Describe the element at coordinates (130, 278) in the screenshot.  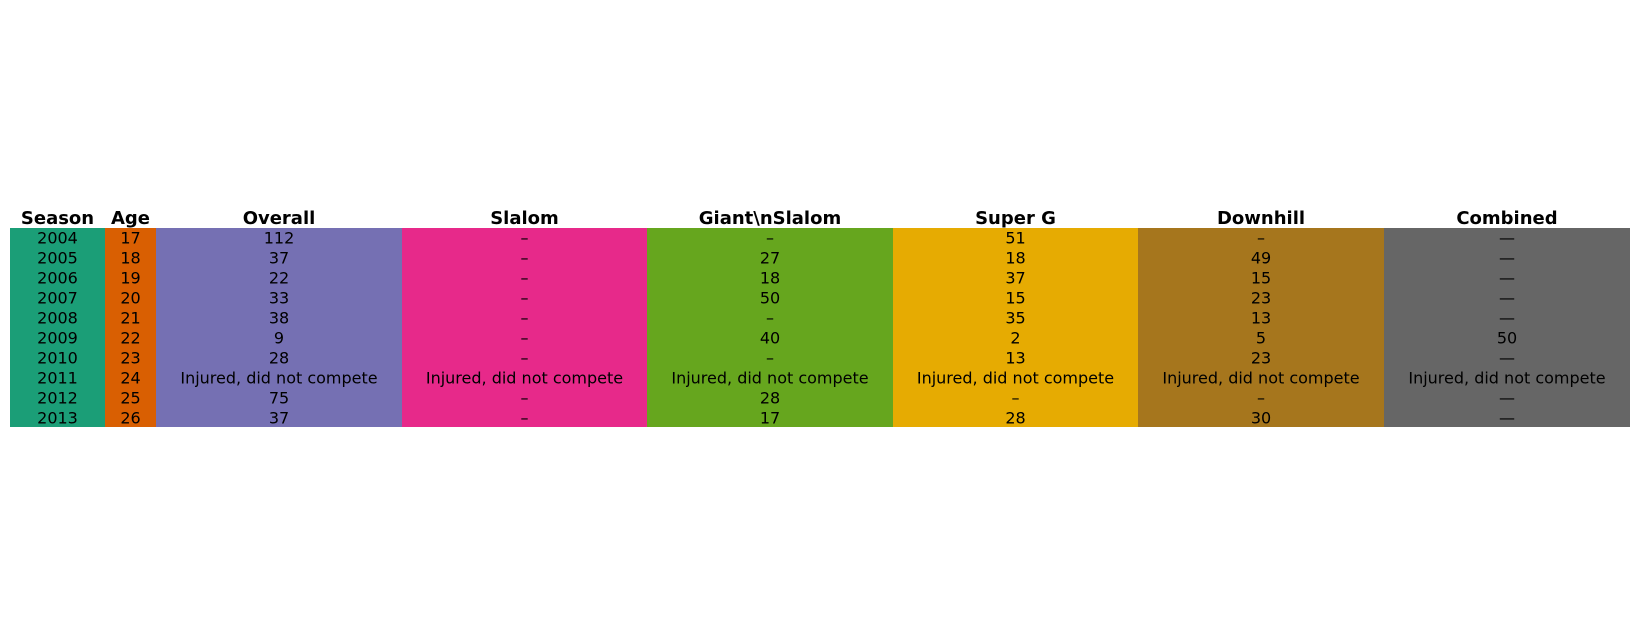
I see `table-cell: 19` at that location.